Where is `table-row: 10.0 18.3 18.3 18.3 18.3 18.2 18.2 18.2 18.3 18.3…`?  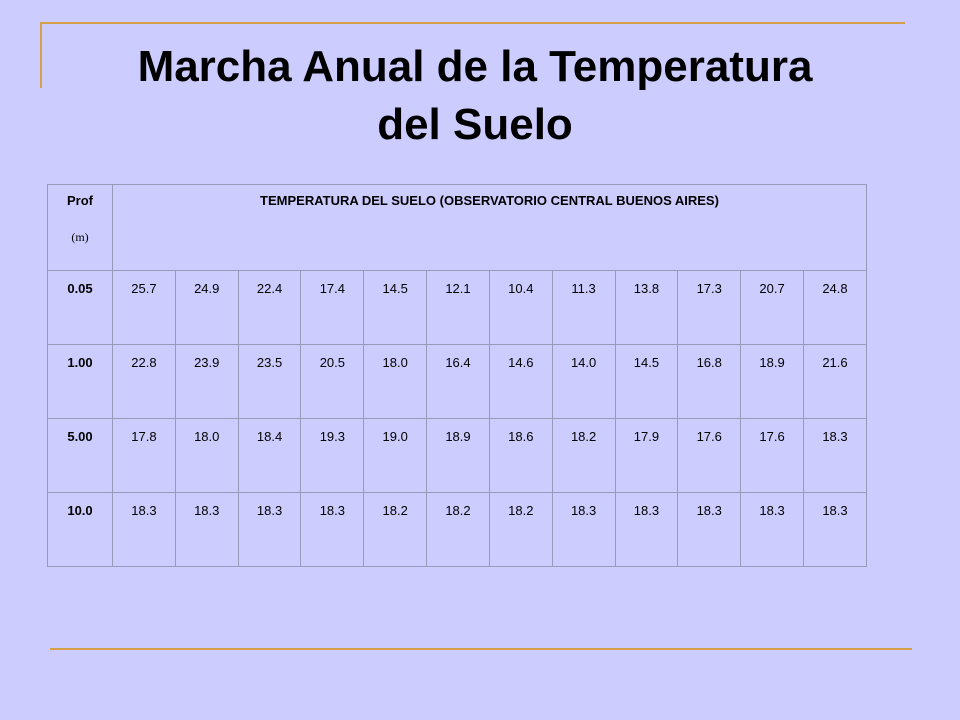
table-row: 10.0 18.3 18.3 18.3 18.3 18.2 18.2 18.2 18.3 18.3… is located at coordinates (457, 529).